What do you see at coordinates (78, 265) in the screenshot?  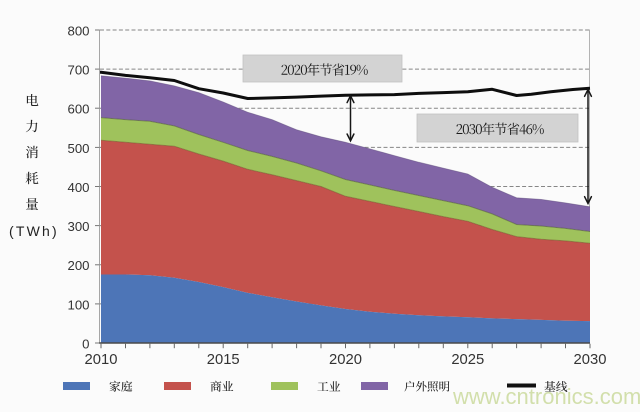 I see `svg-text: 200` at bounding box center [78, 265].